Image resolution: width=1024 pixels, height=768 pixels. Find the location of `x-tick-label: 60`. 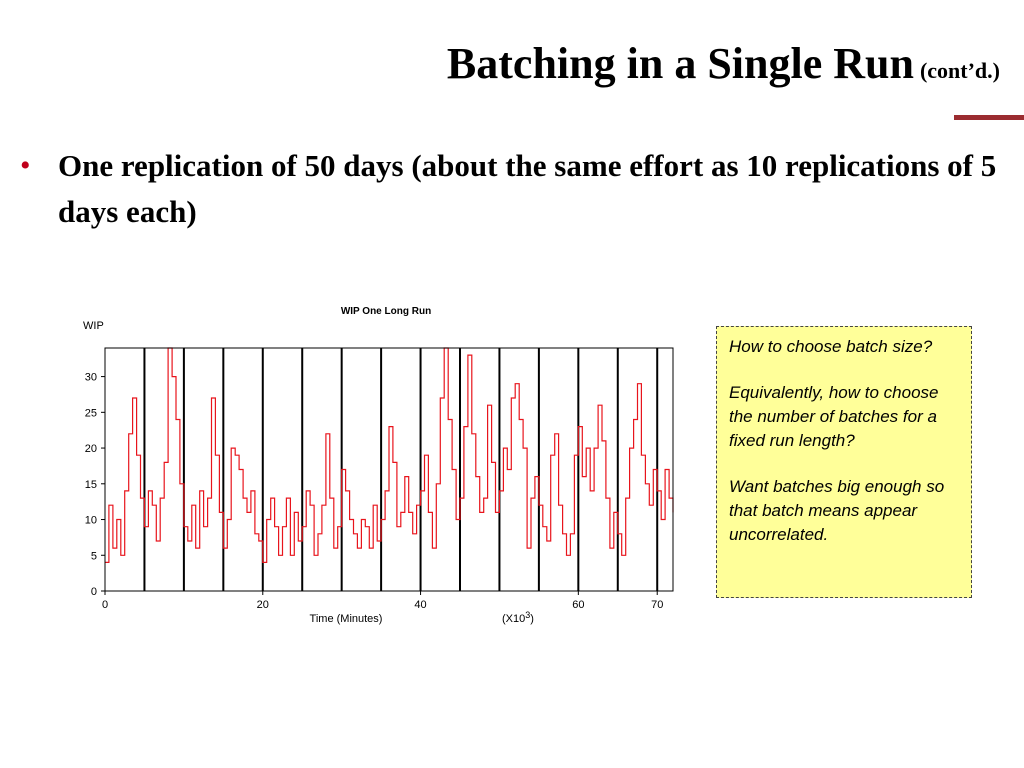

x-tick-label: 60 is located at coordinates (578, 605).